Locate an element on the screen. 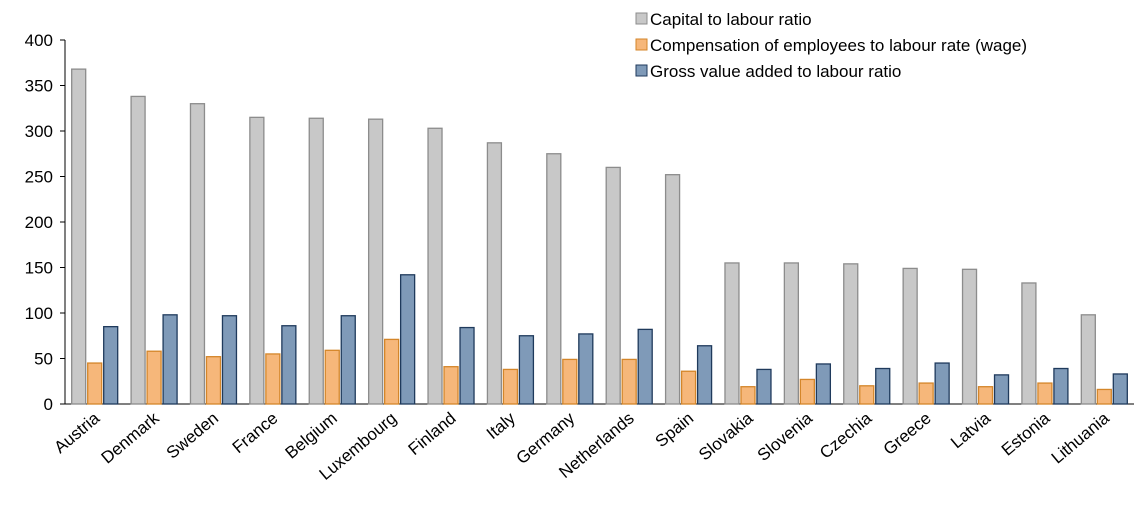  x-tick-label: Finland is located at coordinates (432, 434).